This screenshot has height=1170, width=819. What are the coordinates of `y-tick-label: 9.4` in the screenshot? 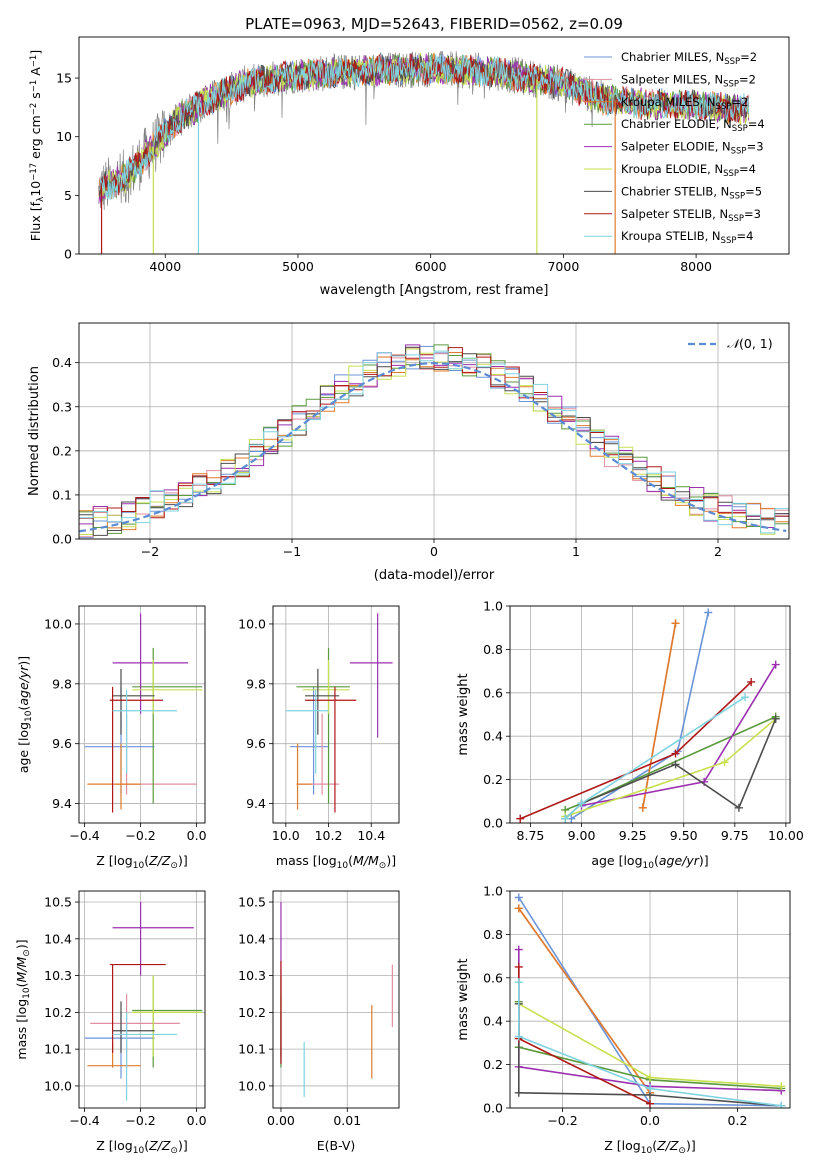 It's located at (256, 803).